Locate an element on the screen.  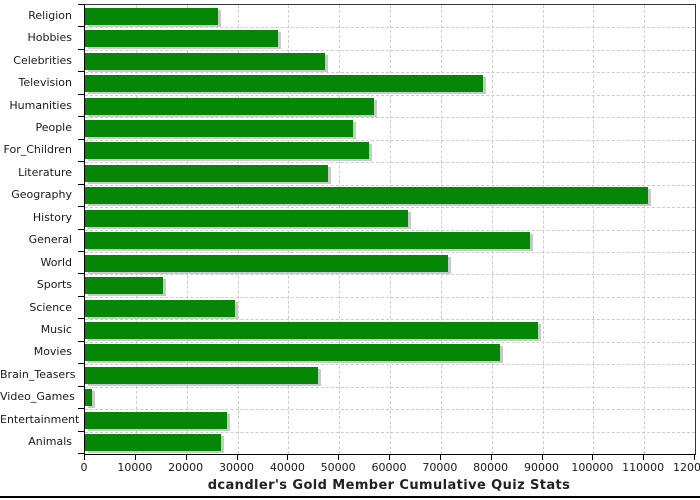
bar-movies is located at coordinates (292, 353).